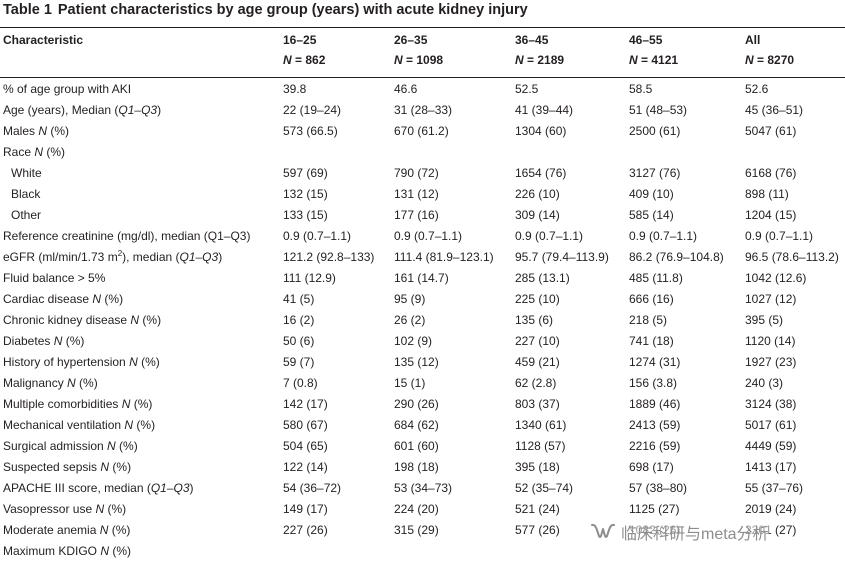 This screenshot has width=845, height=569. What do you see at coordinates (305, 404) in the screenshot?
I see `cell-16-25: 142 (17)` at bounding box center [305, 404].